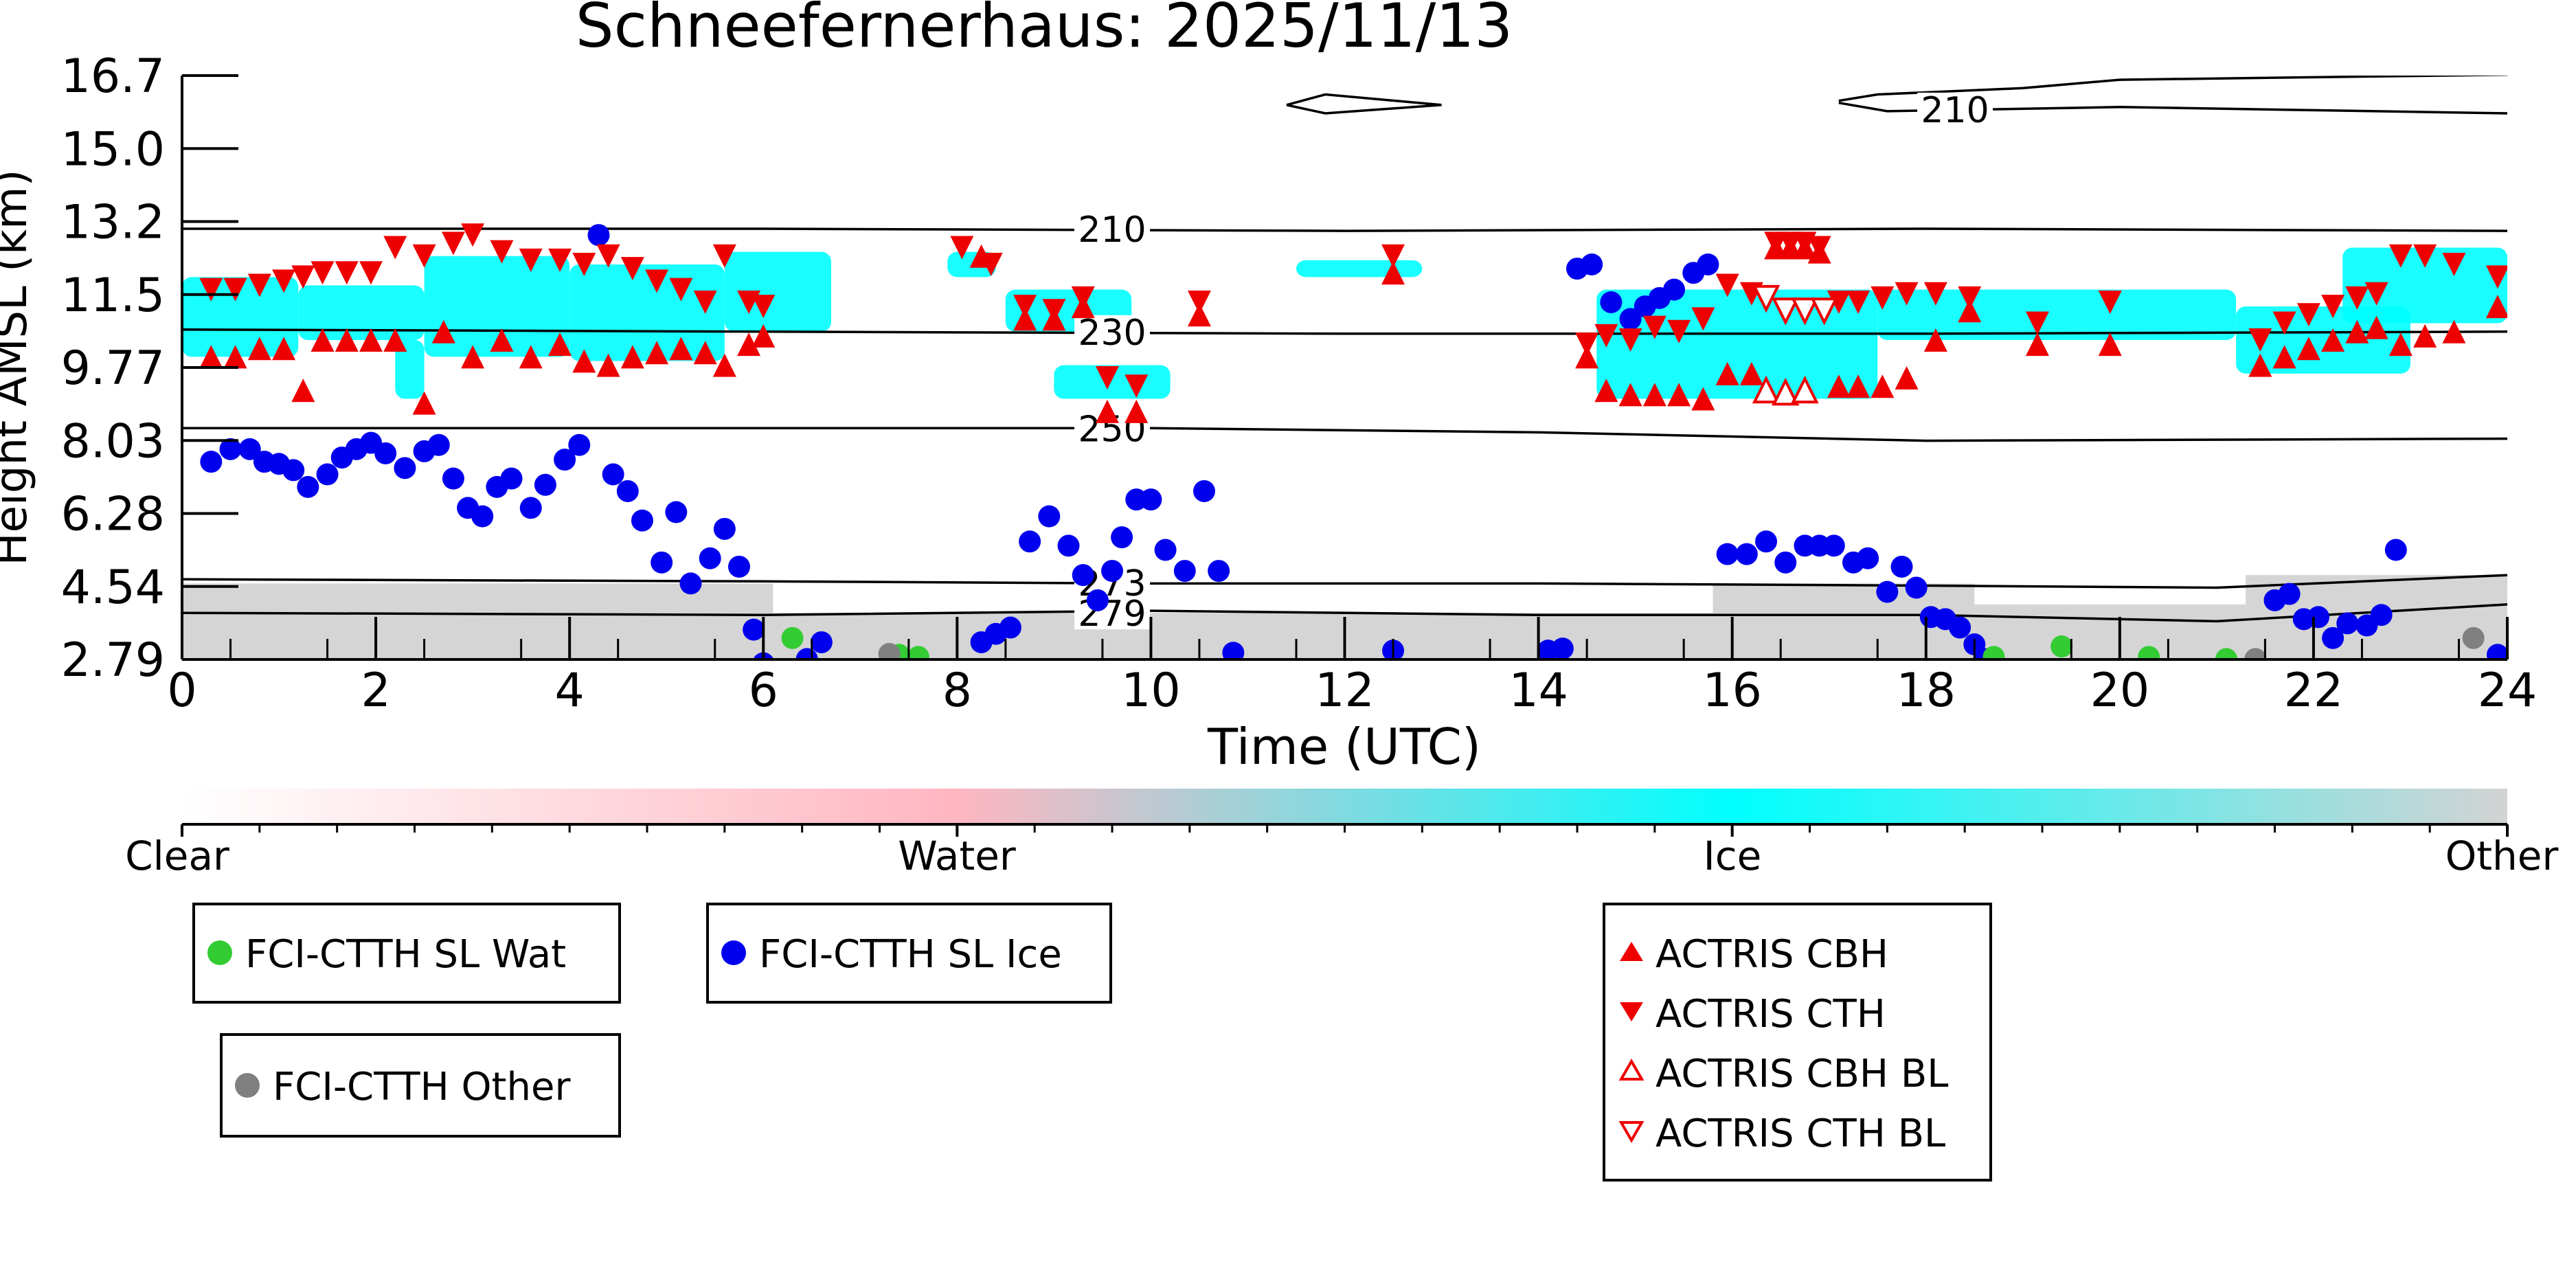  Describe the element at coordinates (1732, 691) in the screenshot. I see `x-tick-label-8: 16` at that location.